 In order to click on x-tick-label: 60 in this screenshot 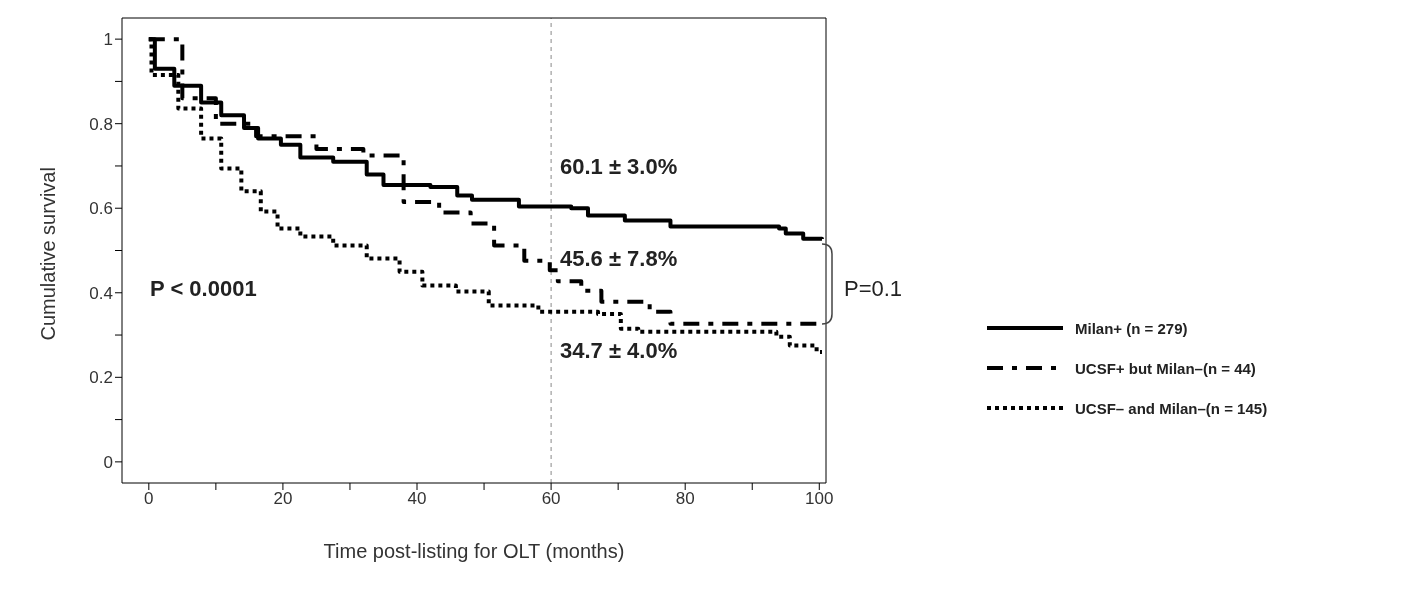, I will do `click(551, 499)`.